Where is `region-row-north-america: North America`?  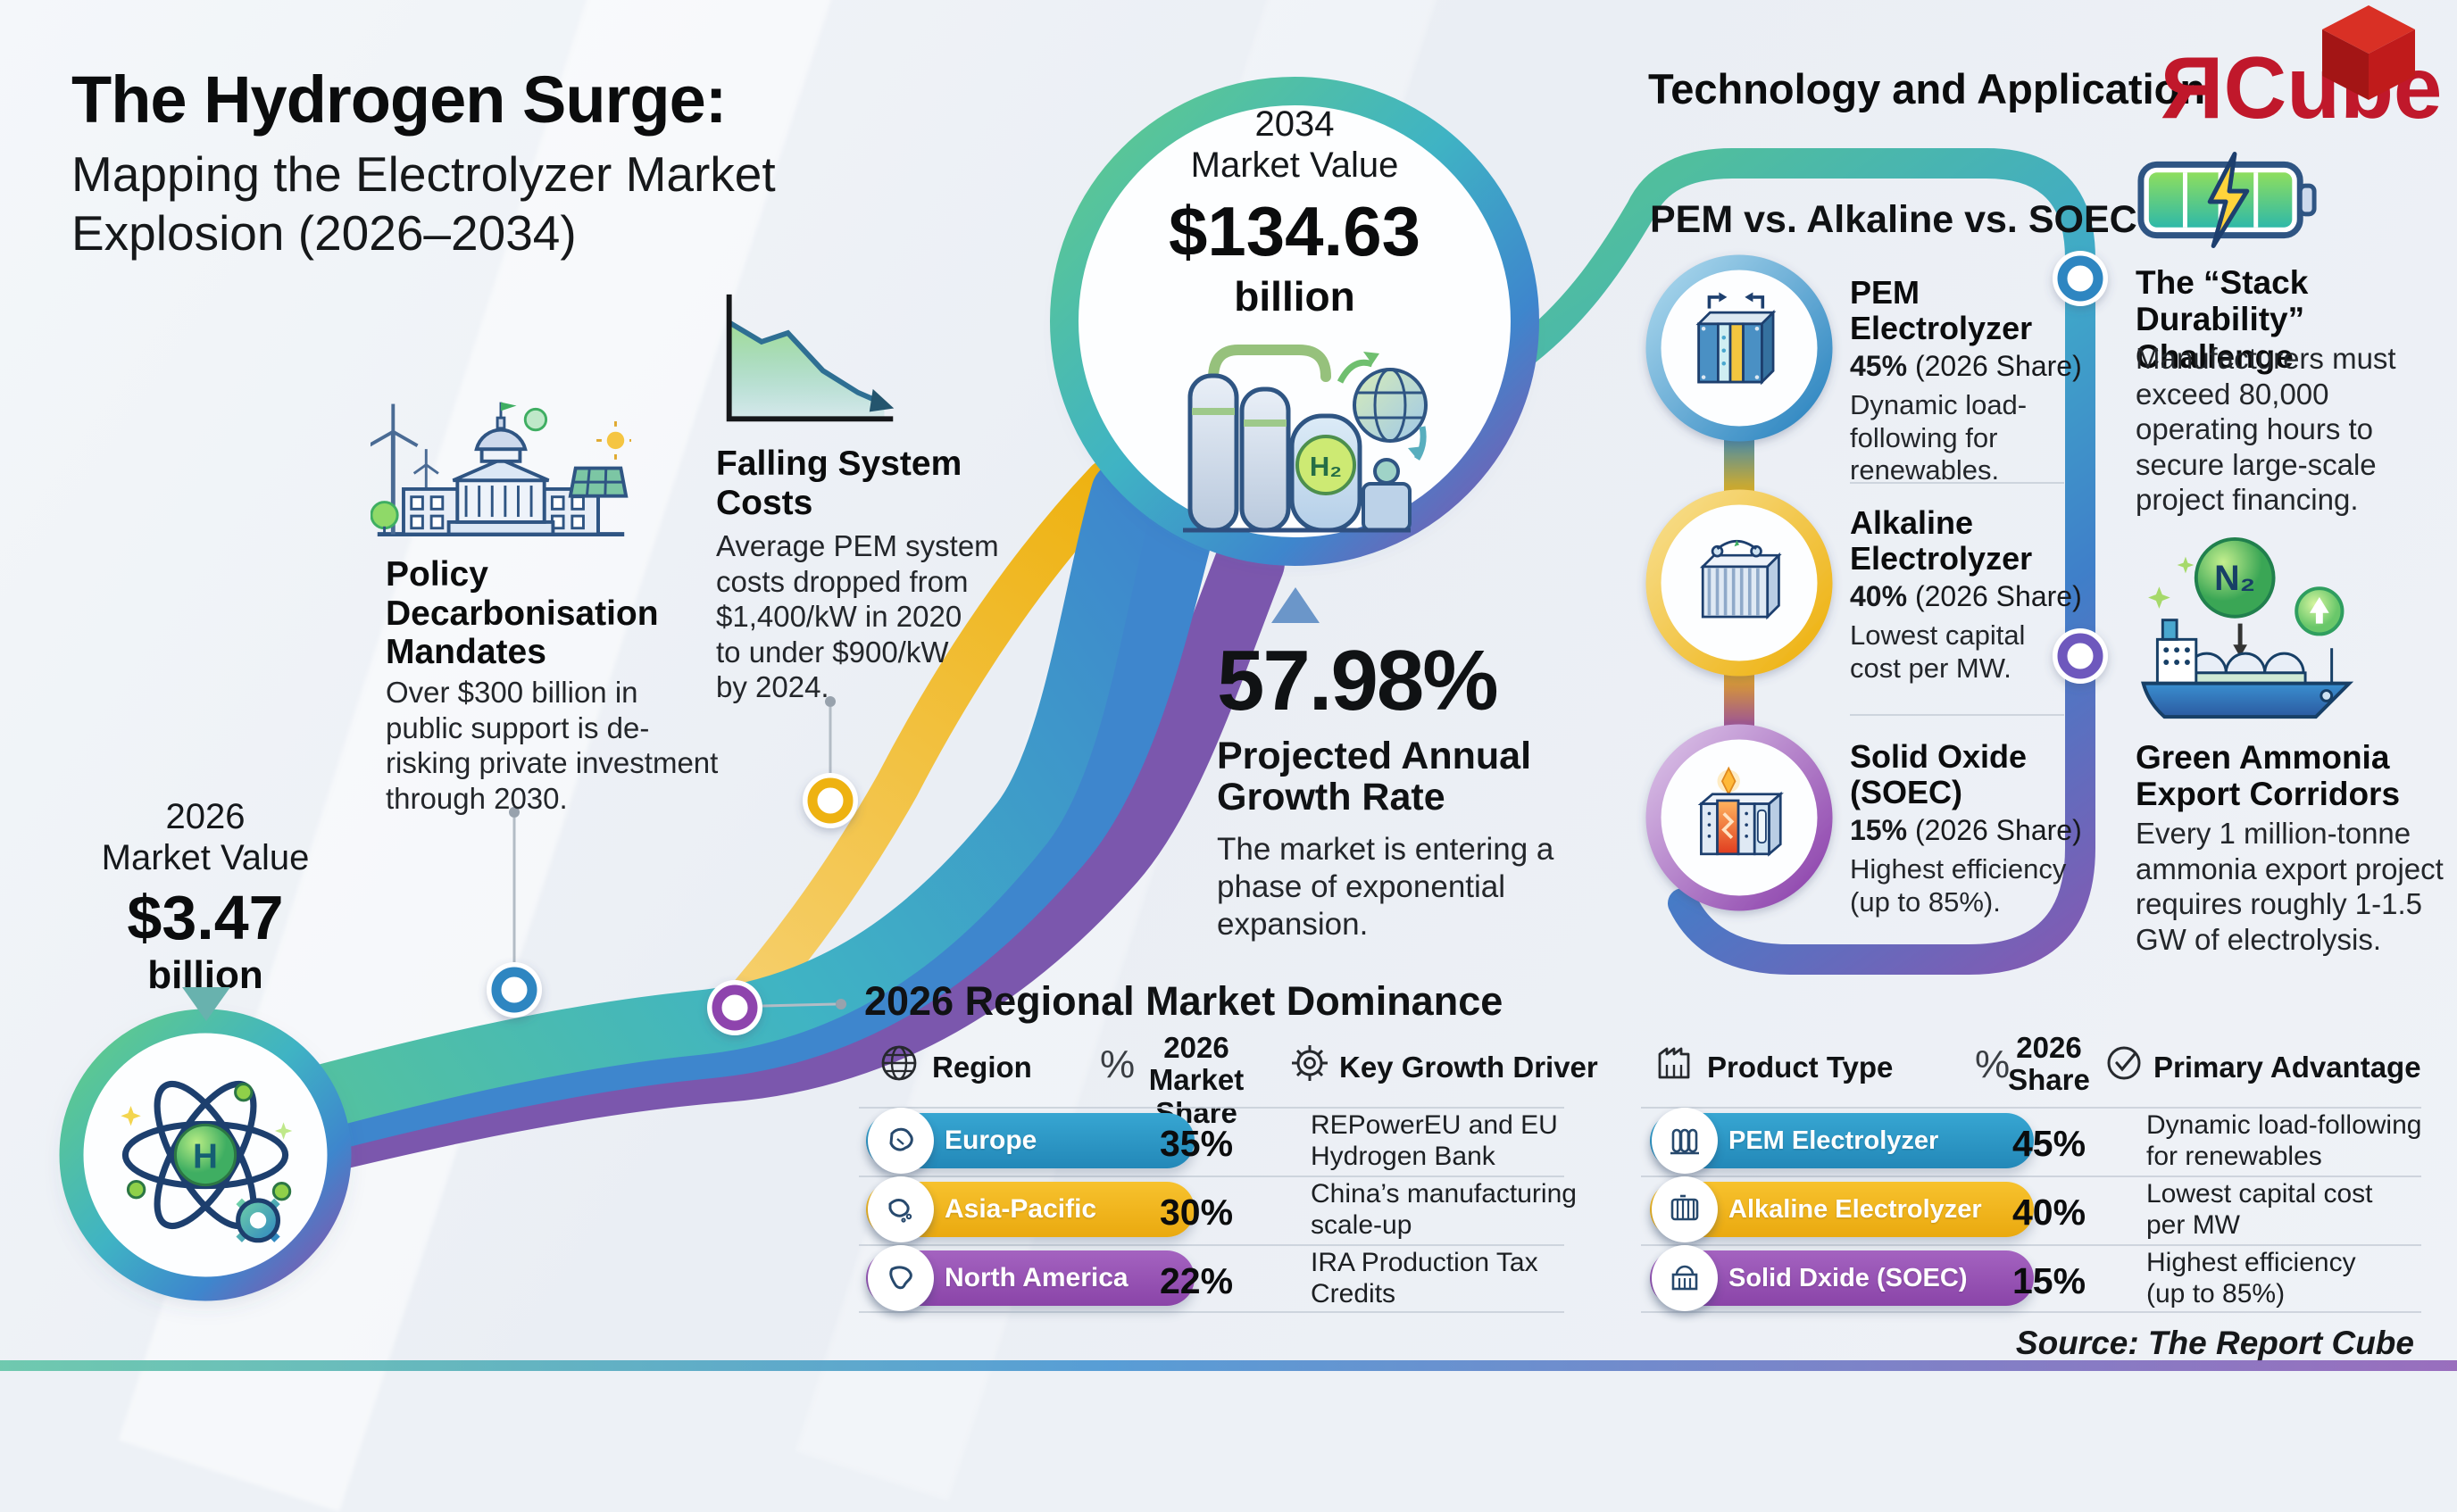 region-row-north-america: North America is located at coordinates (1030, 1278).